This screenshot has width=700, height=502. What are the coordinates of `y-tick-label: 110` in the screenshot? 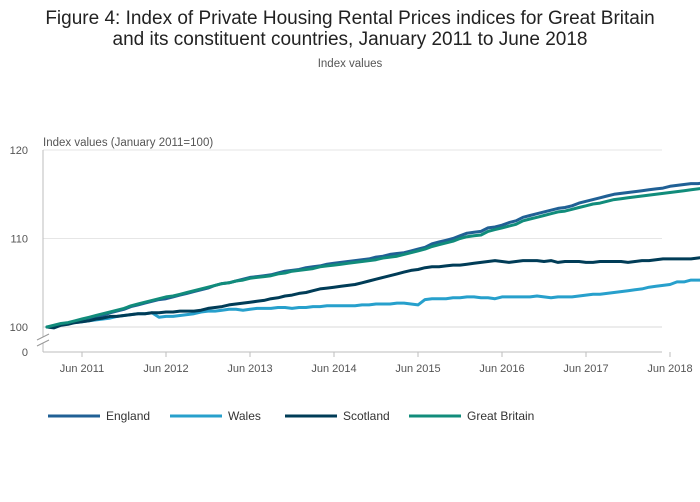 It's located at (19, 240).